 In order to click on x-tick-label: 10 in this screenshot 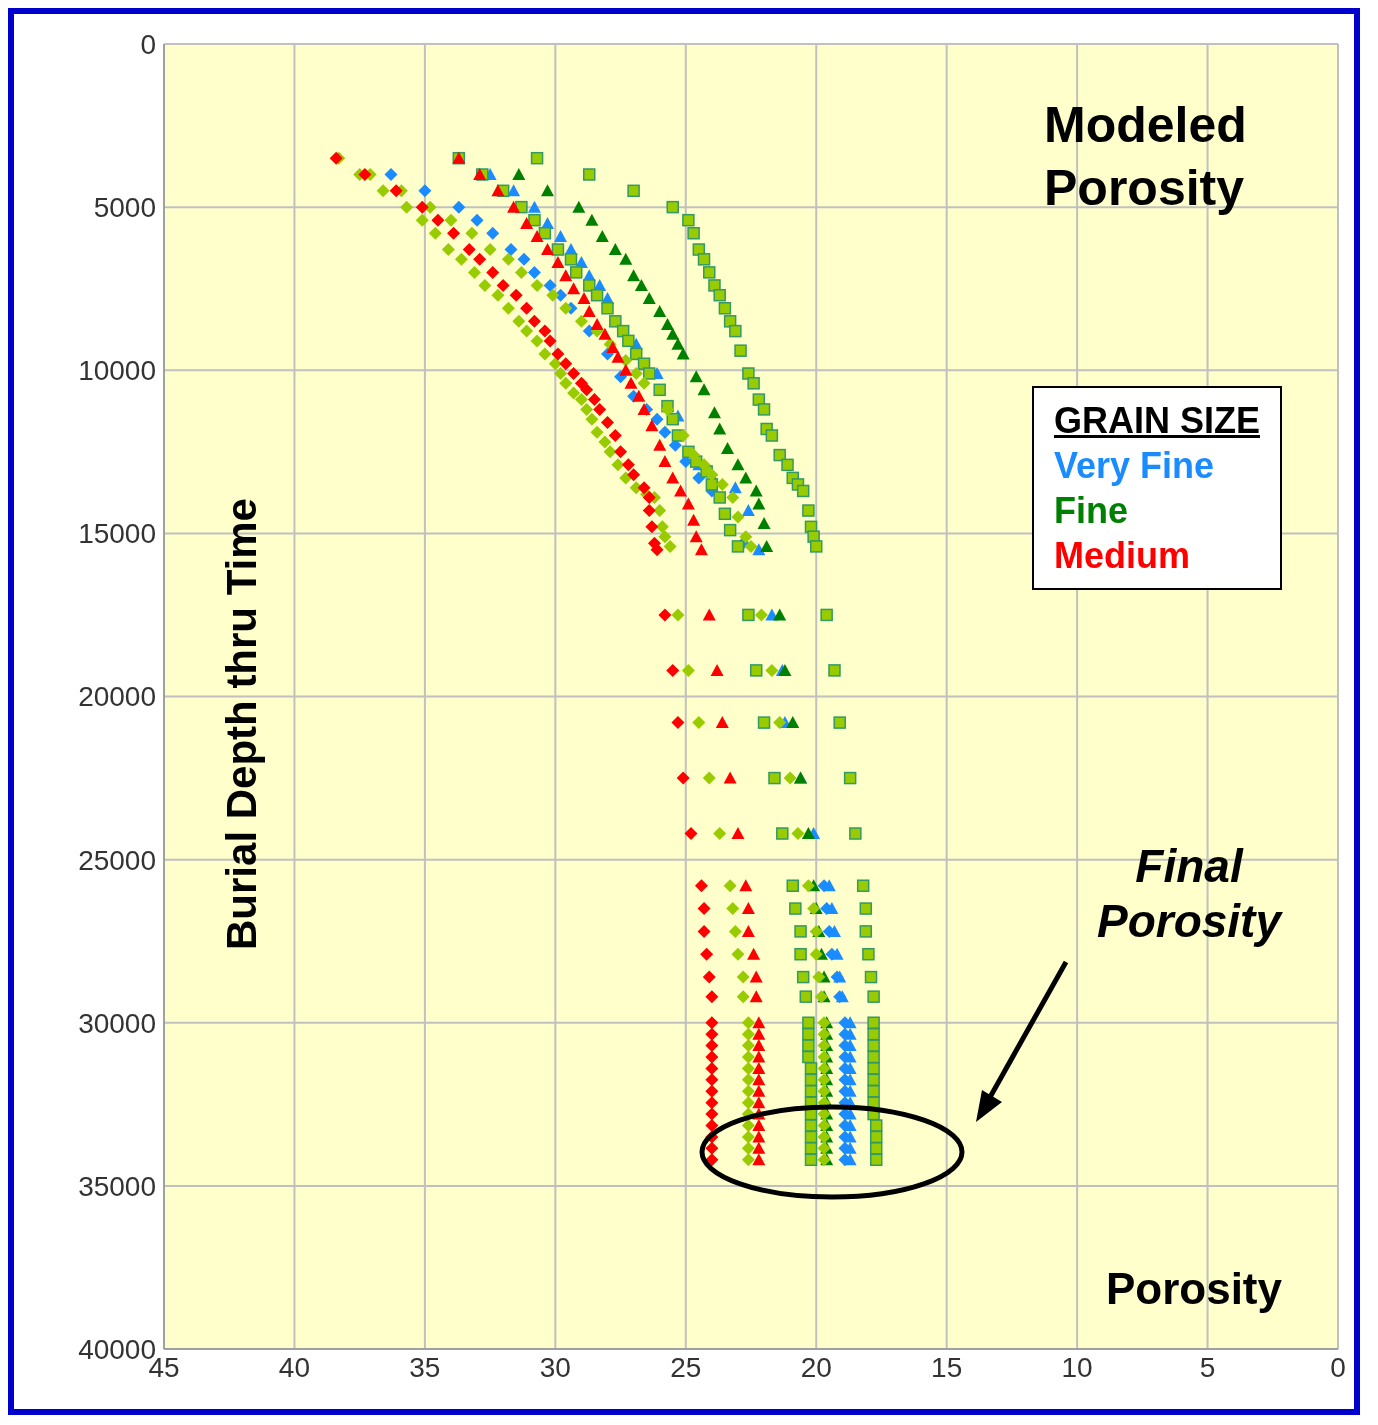, I will do `click(1077, 1367)`.